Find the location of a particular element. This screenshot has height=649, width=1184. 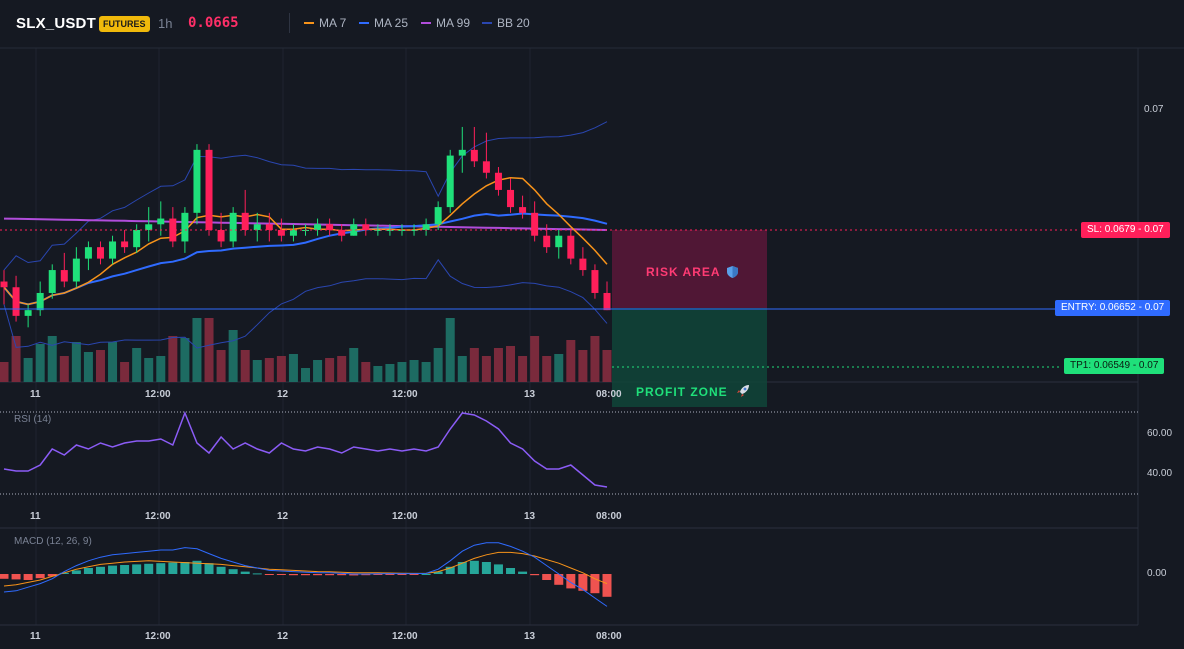

legend-ma99-label: MA 99 is located at coordinates (453, 23).